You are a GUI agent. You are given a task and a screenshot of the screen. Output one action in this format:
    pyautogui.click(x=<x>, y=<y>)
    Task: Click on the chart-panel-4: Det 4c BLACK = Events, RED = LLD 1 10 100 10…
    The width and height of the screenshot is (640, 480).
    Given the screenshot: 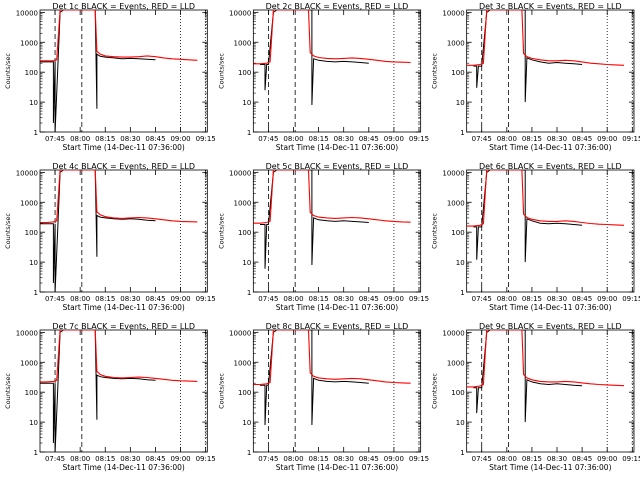 What is the action you would take?
    pyautogui.click(x=110, y=237)
    